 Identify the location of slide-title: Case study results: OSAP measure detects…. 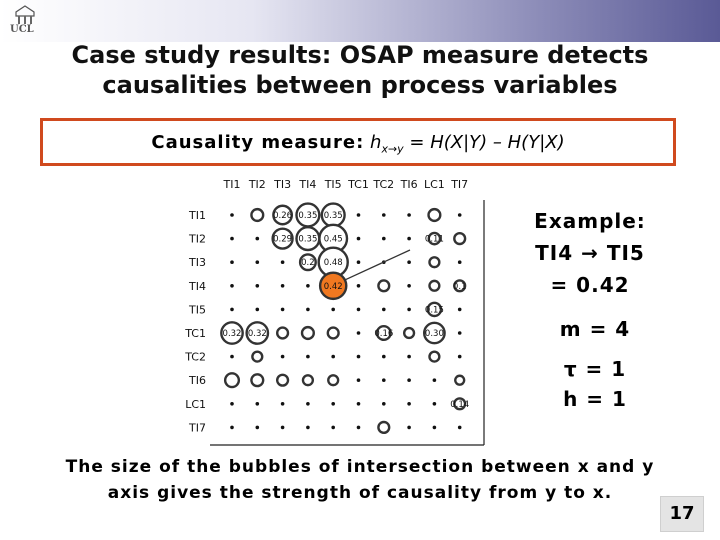
(360, 70).